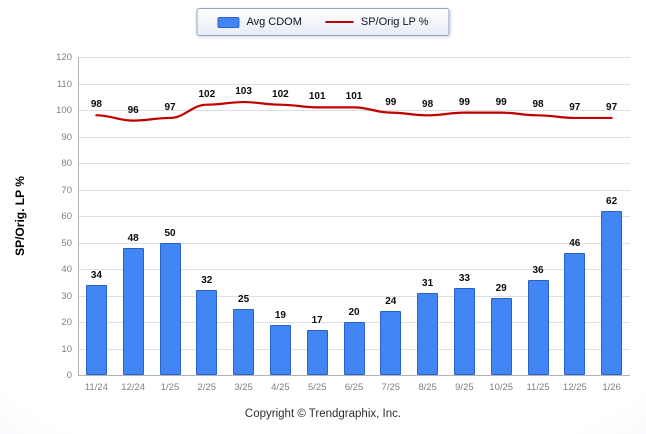 The image size is (646, 434). I want to click on legend-label: Avg CDOM, so click(274, 22).